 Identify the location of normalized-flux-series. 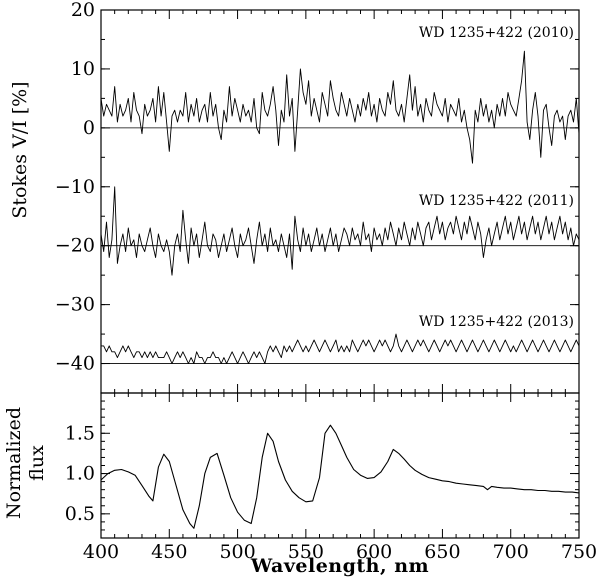
(340, 476).